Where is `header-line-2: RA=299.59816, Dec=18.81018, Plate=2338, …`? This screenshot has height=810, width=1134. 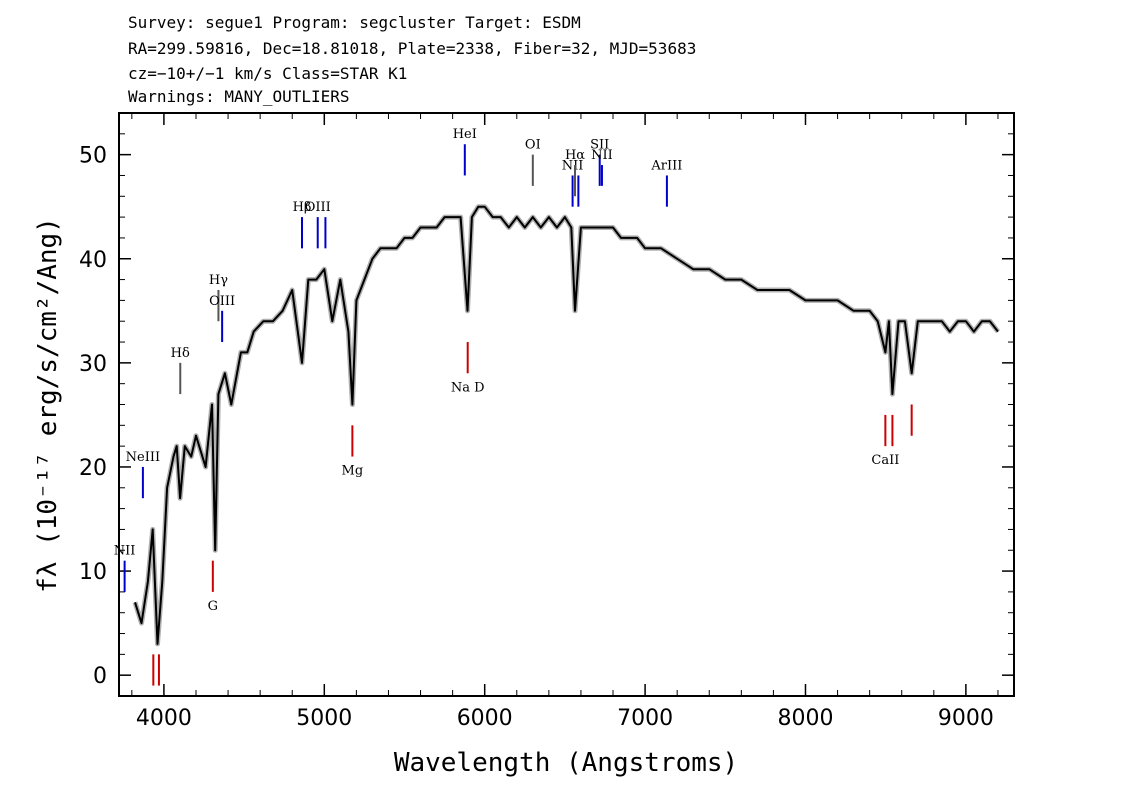
header-line-2: RA=299.59816, Dec=18.81018, Plate=2338, … is located at coordinates (412, 48).